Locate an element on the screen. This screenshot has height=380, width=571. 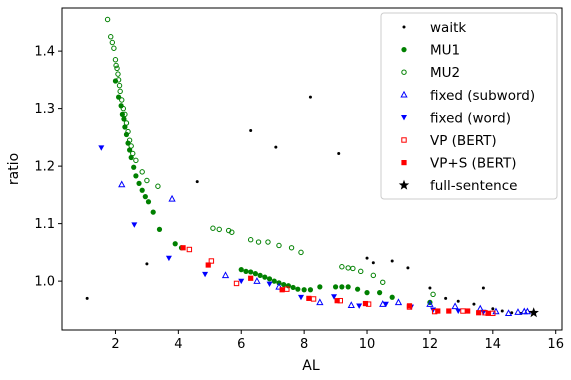
y-axis-label: ratio is located at coordinates (14, 169).